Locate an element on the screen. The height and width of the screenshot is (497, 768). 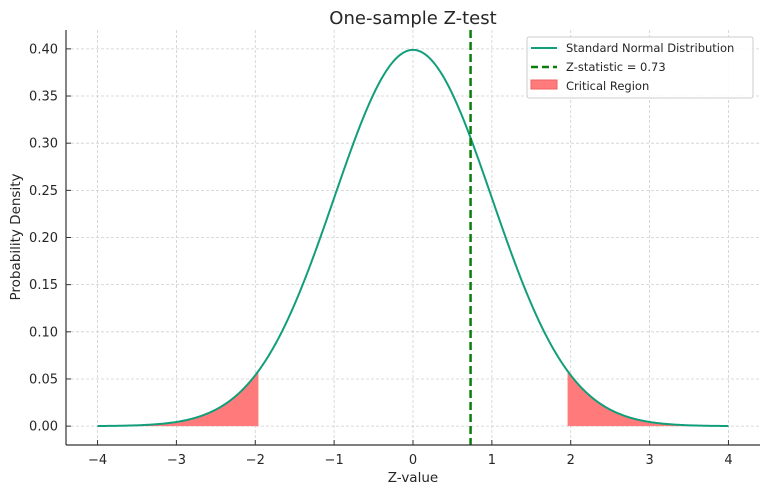
legend-box is located at coordinates (640, 67).